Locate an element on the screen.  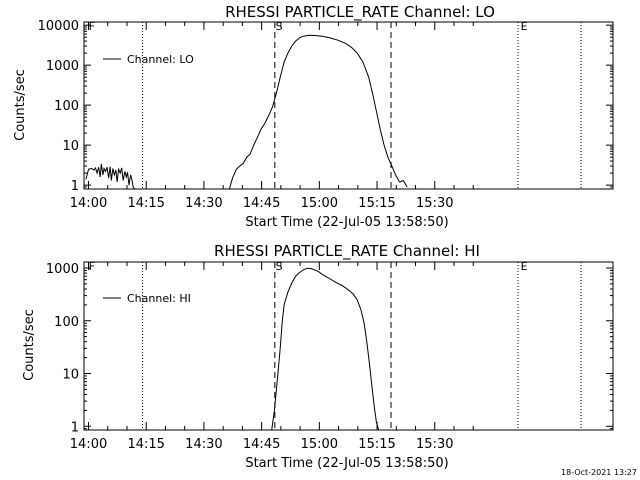
legend-label: Channel: LO is located at coordinates (160, 59).